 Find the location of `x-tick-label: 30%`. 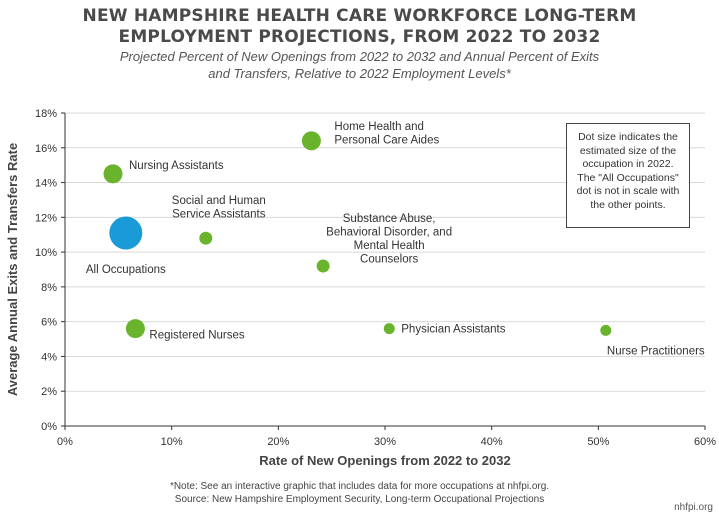

x-tick-label: 30% is located at coordinates (385, 442).